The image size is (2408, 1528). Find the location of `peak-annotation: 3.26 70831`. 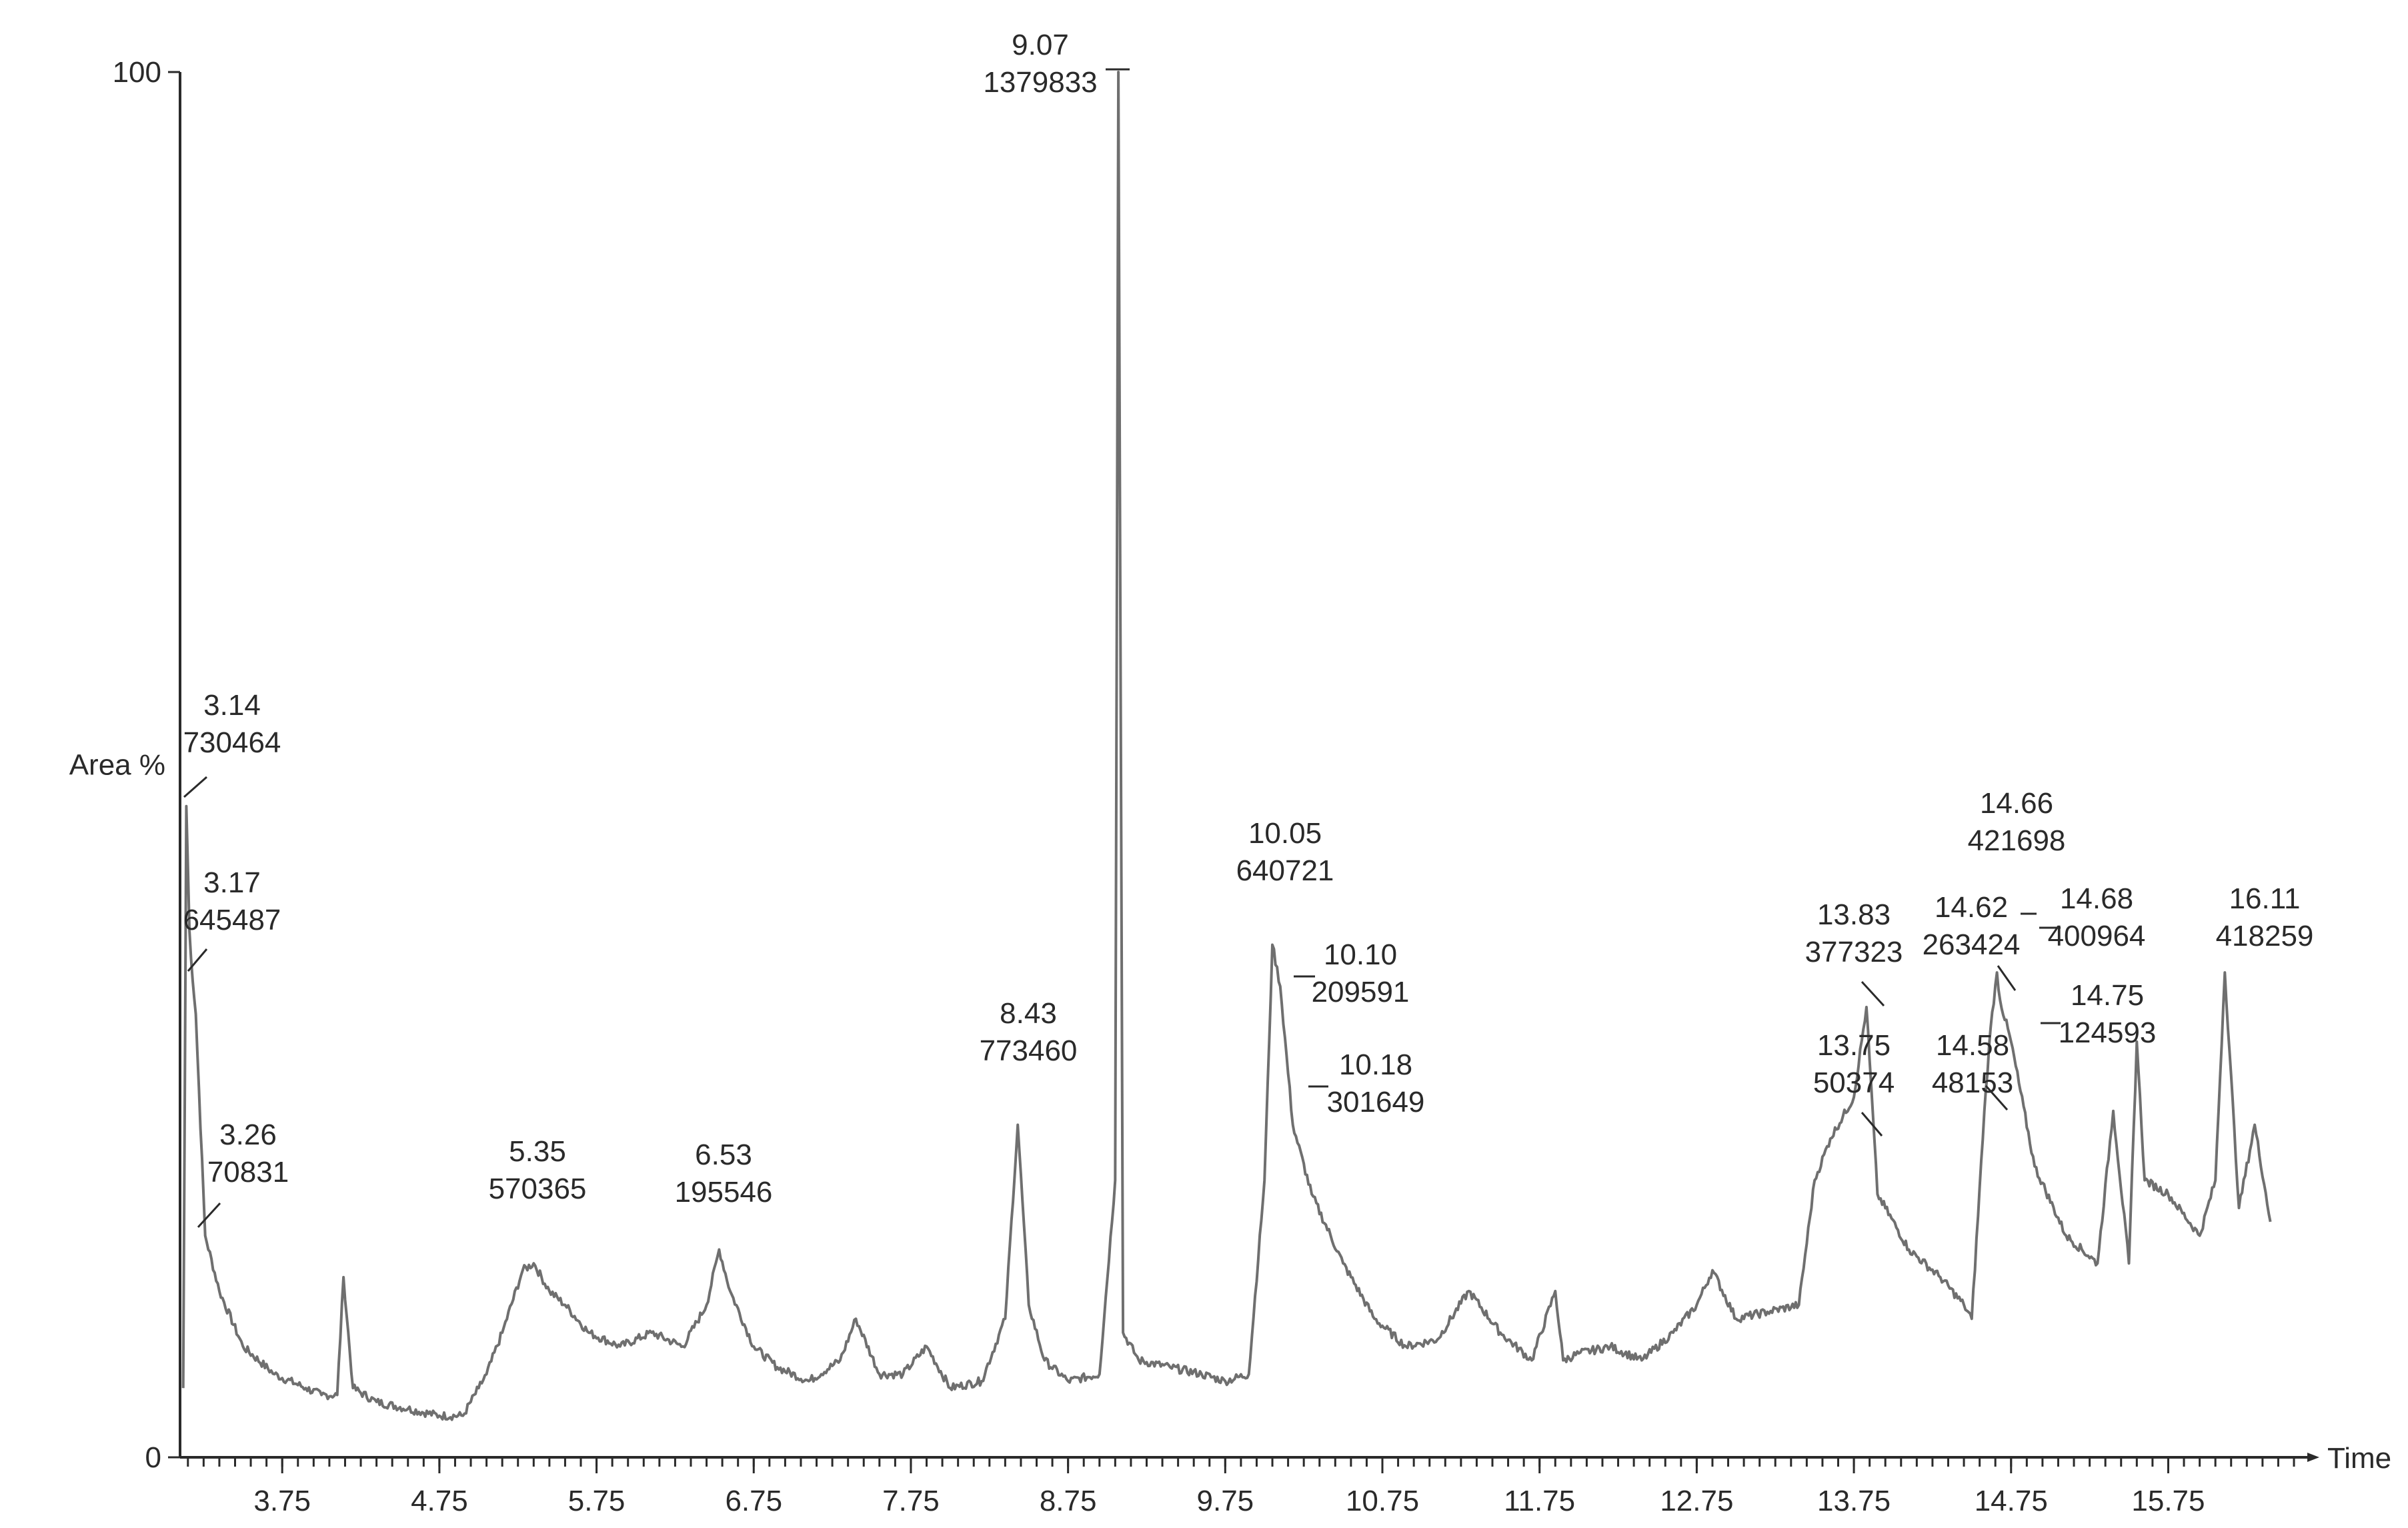

peak-annotation: 3.26 70831 is located at coordinates (243, 1173).